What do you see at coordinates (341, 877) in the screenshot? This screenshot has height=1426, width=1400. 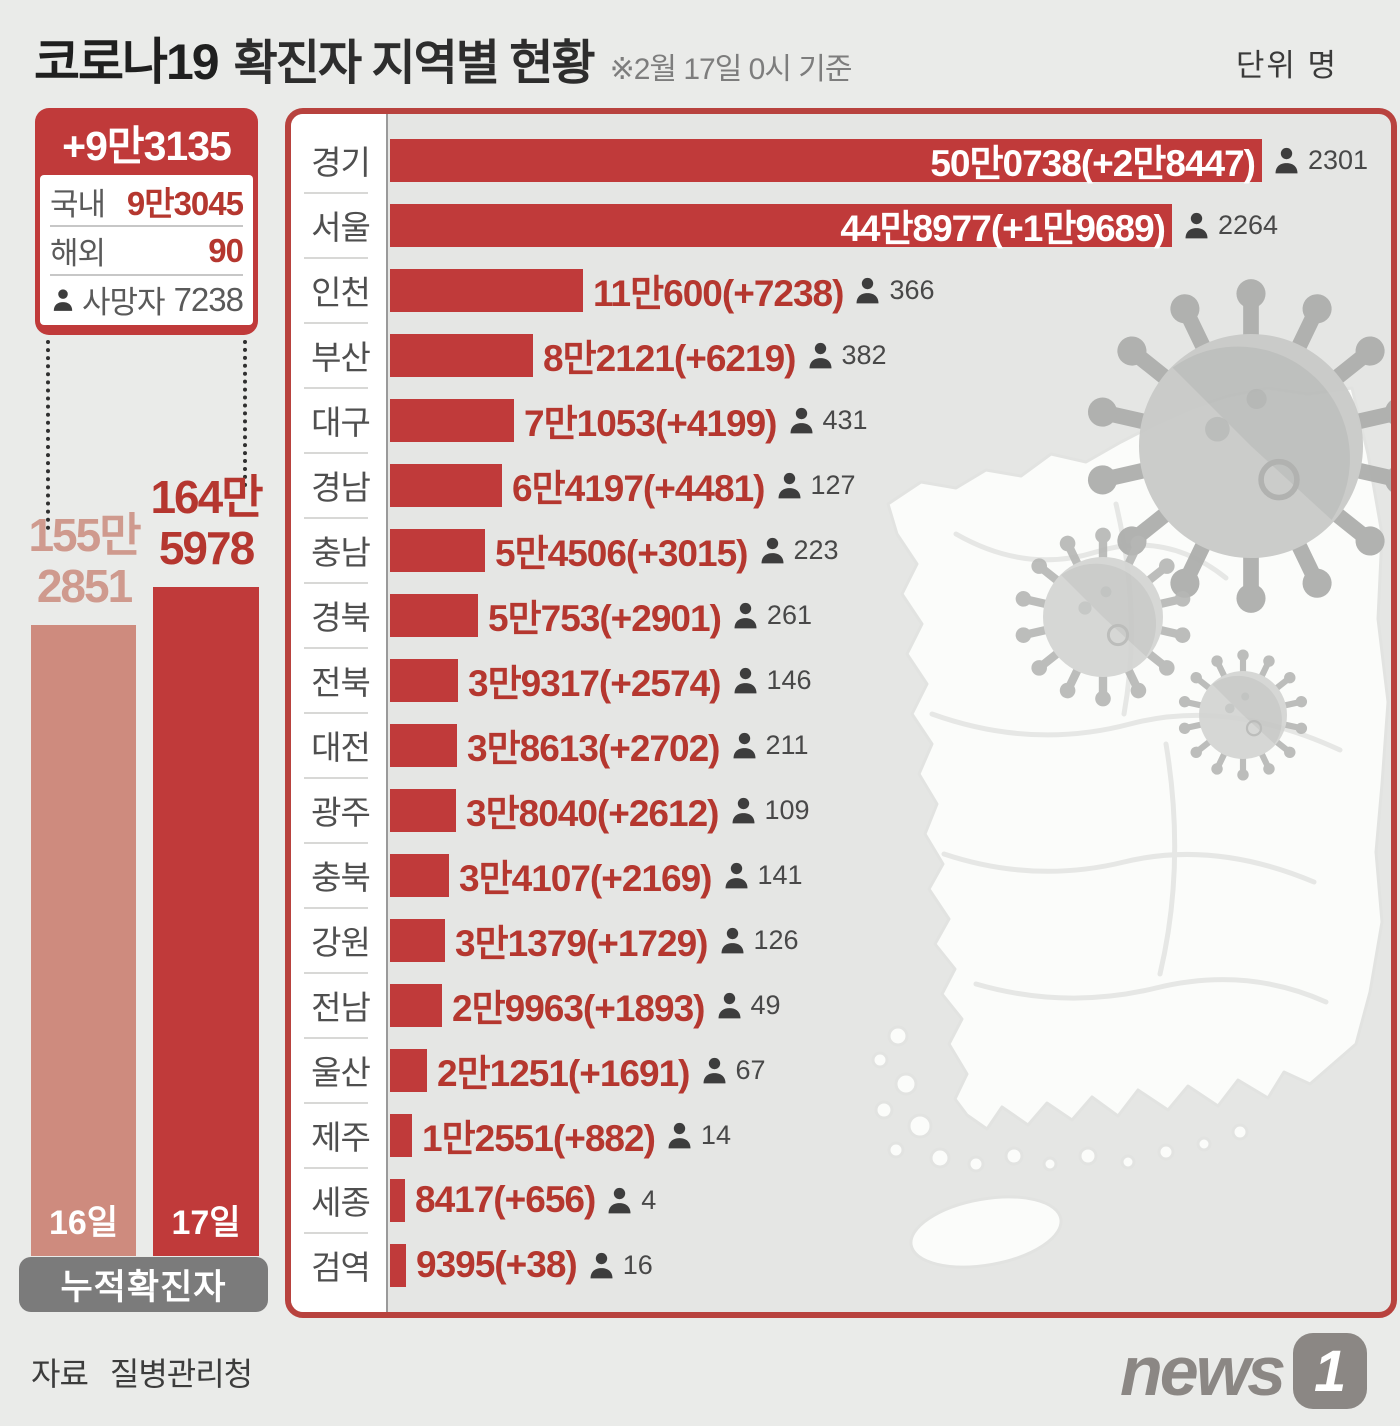 I see `region-label: 충북` at bounding box center [341, 877].